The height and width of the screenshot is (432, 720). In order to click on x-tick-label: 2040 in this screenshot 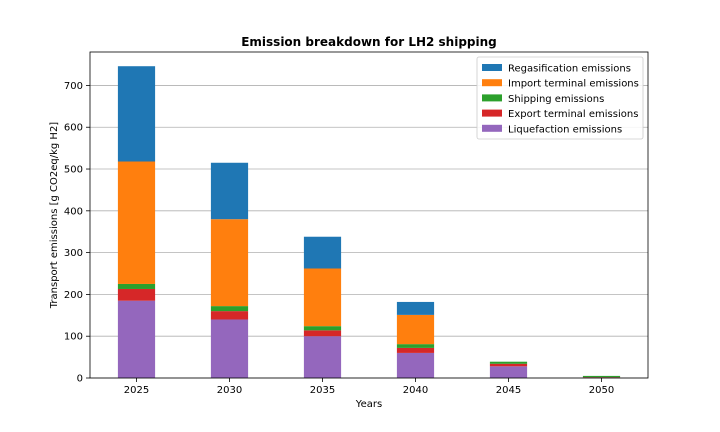, I will do `click(415, 390)`.